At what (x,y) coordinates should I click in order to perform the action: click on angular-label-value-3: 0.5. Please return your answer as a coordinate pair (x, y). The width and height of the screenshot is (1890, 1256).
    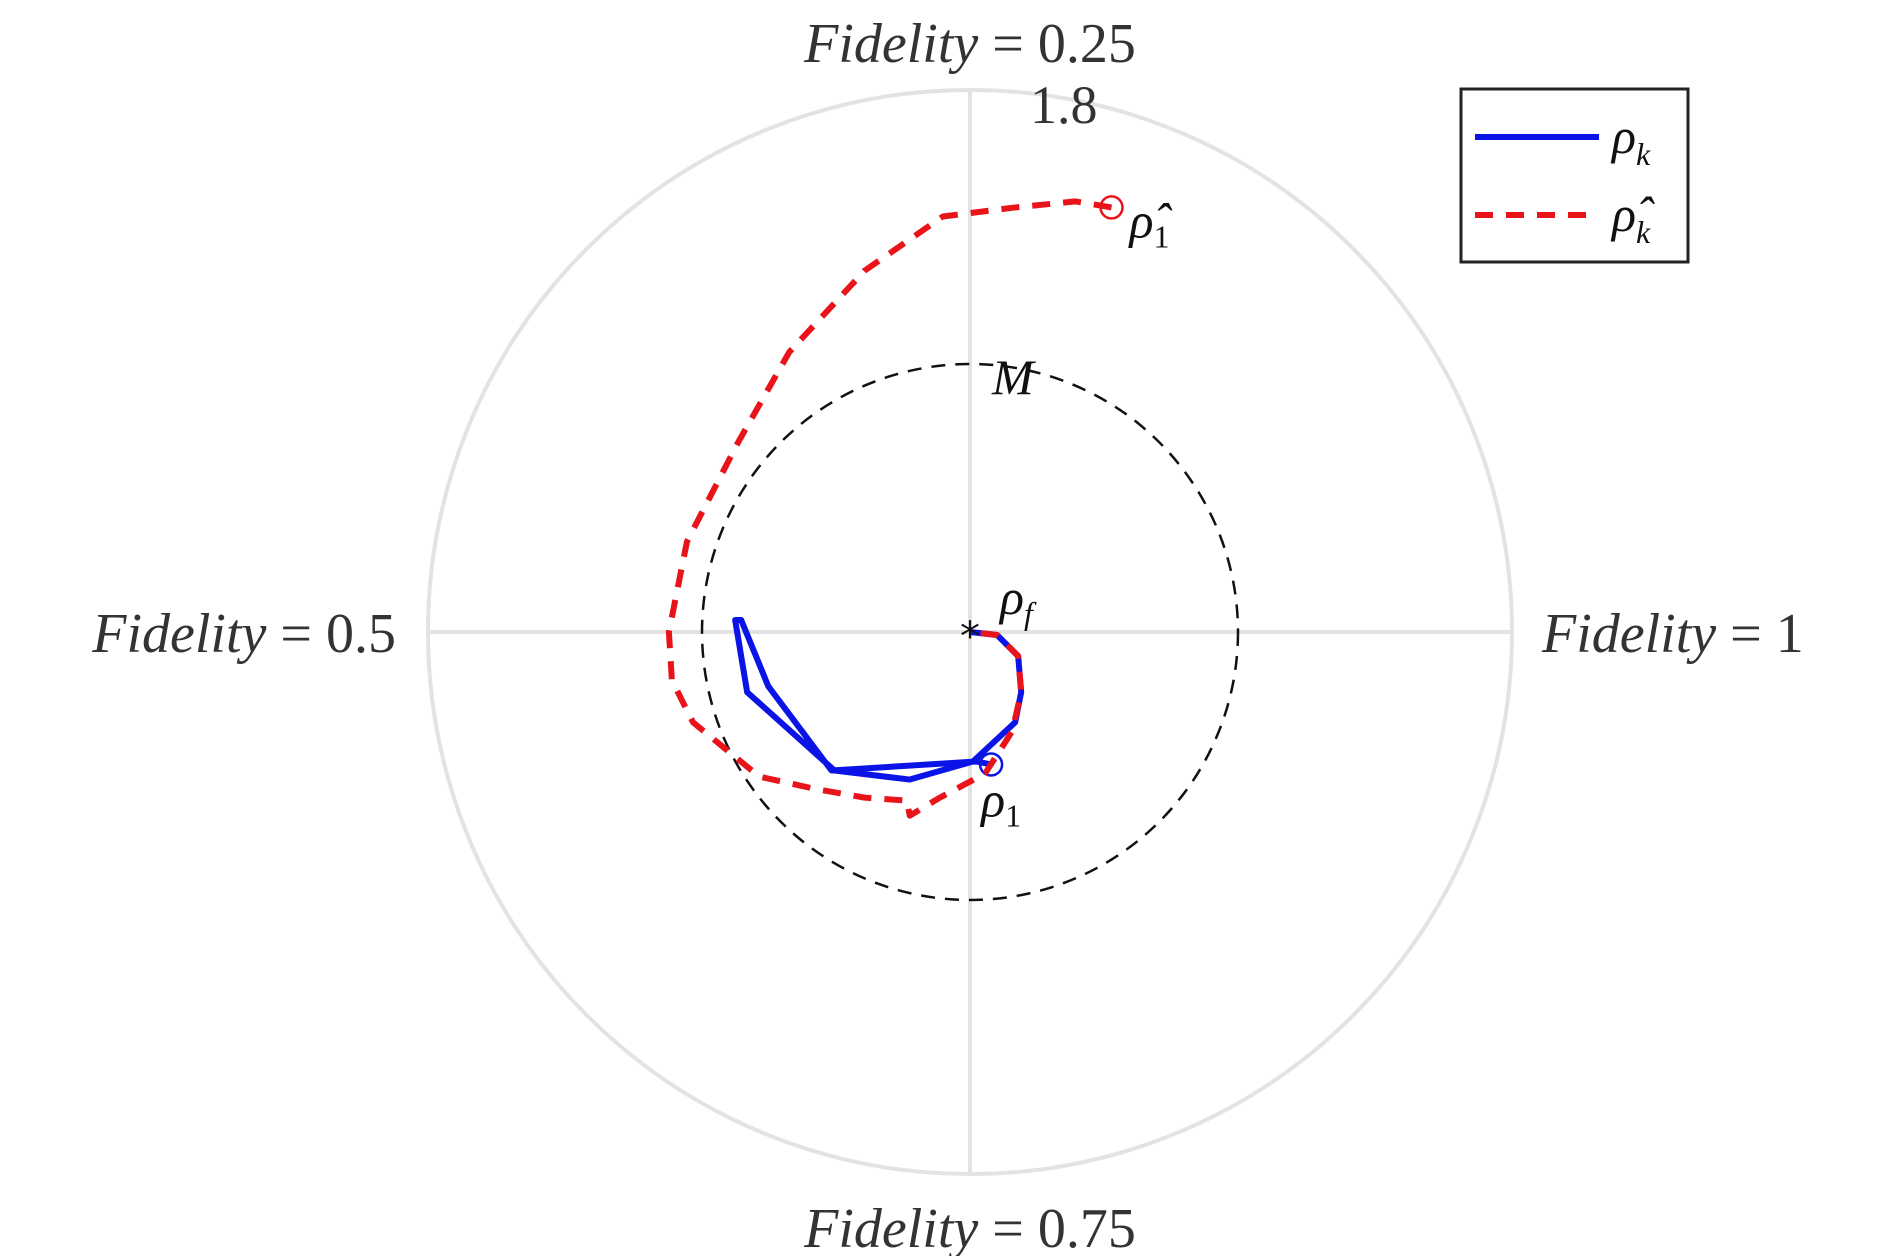
    Looking at the image, I should click on (361, 634).